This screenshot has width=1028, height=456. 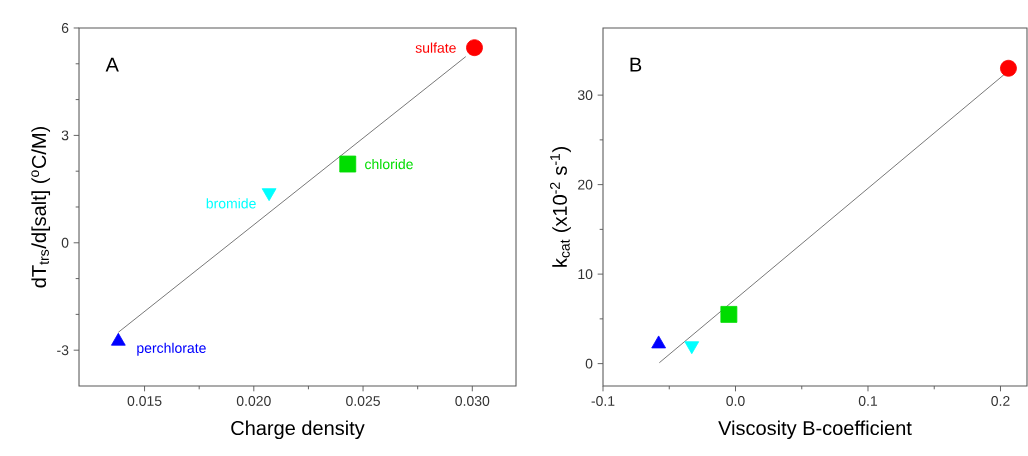 I want to click on series-label: chloride, so click(x=389, y=164).